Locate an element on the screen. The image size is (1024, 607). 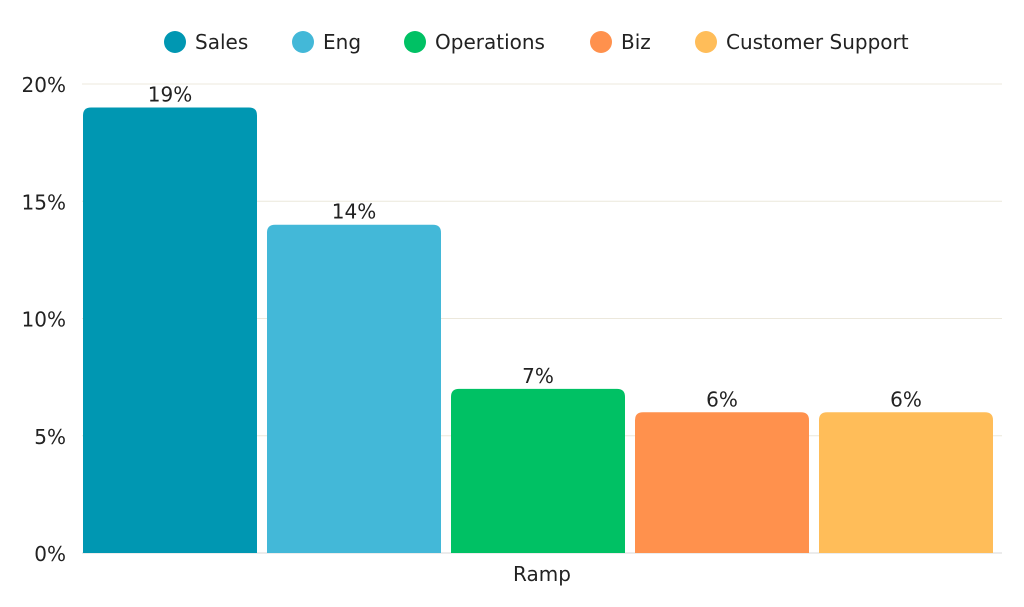
bar-sales is located at coordinates (170, 330).